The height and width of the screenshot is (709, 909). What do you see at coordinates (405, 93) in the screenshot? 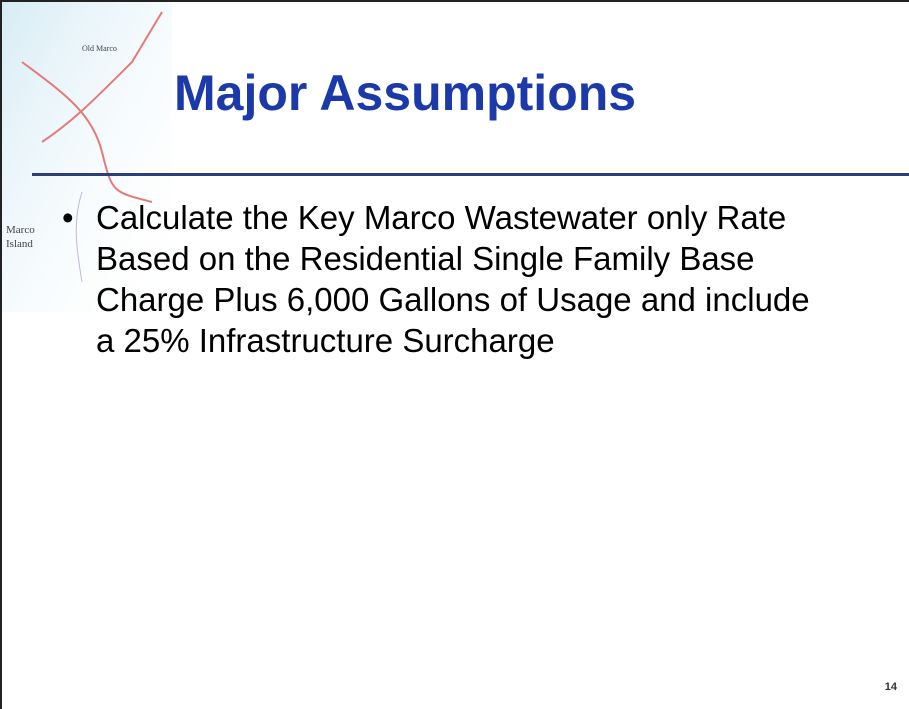
I see `slide-title: Major Assumptions` at bounding box center [405, 93].